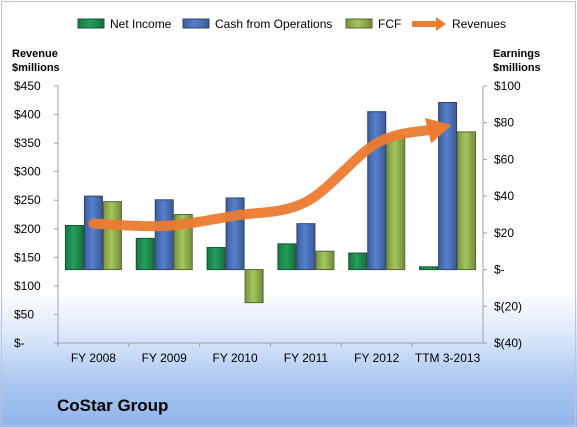 The image size is (577, 427). I want to click on left-tick-label: $250, so click(27, 200).